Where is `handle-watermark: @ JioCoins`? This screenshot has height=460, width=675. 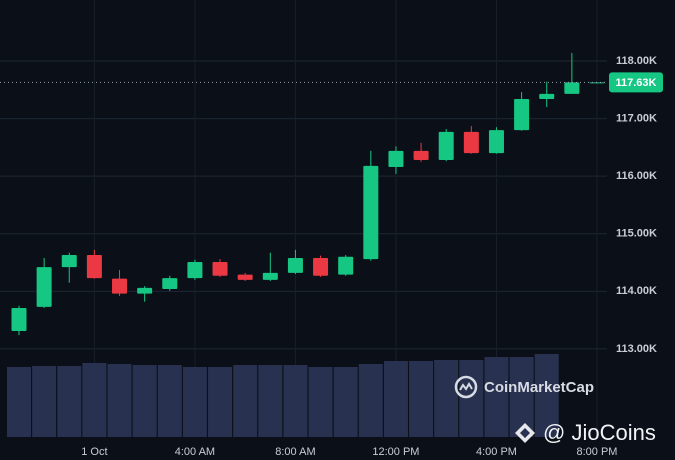 handle-watermark: @ JioCoins is located at coordinates (585, 432).